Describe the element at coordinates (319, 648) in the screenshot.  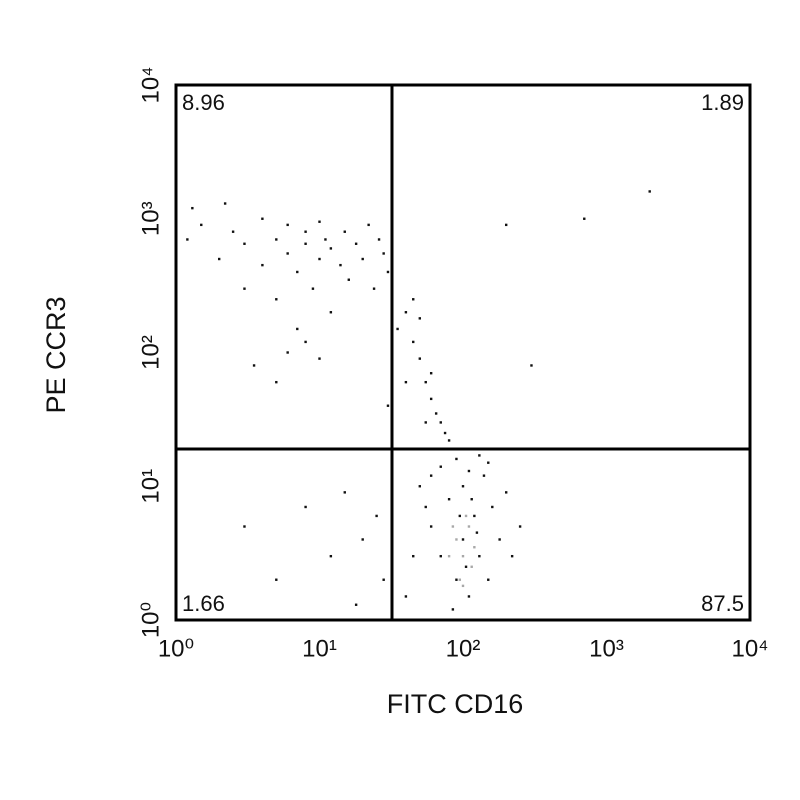
I see `x-tick-label: 10¹` at that location.